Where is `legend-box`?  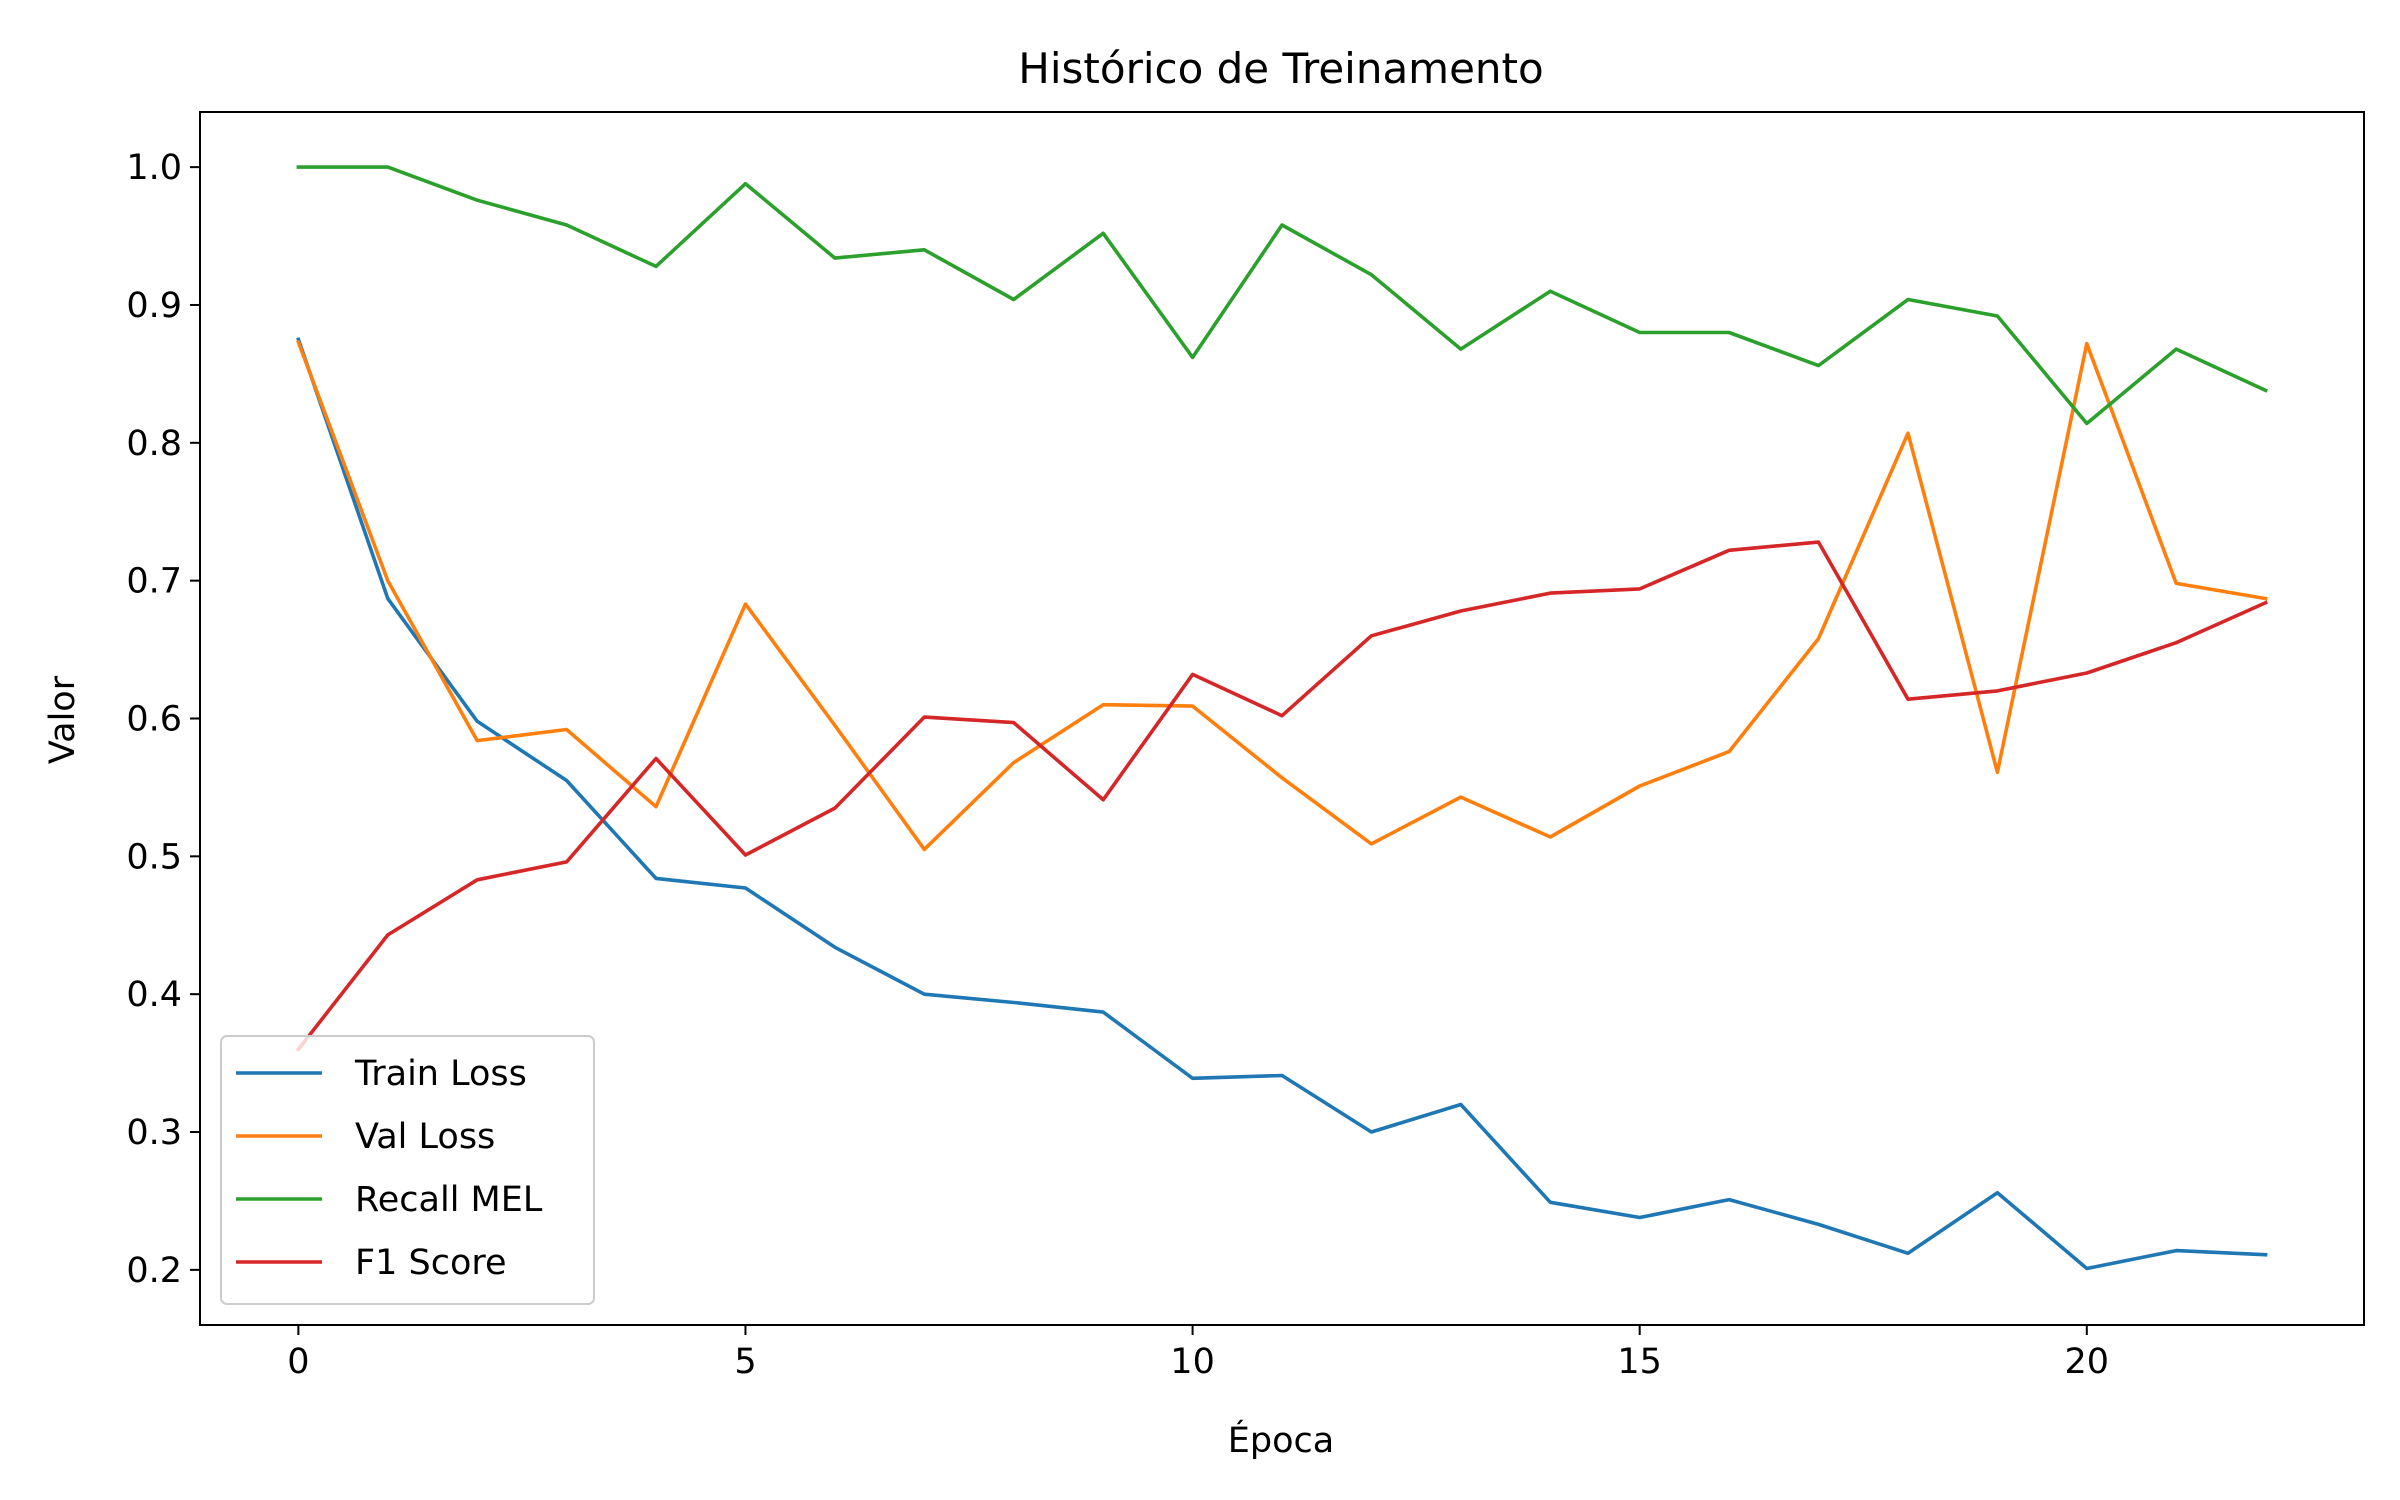
legend-box is located at coordinates (407, 1170).